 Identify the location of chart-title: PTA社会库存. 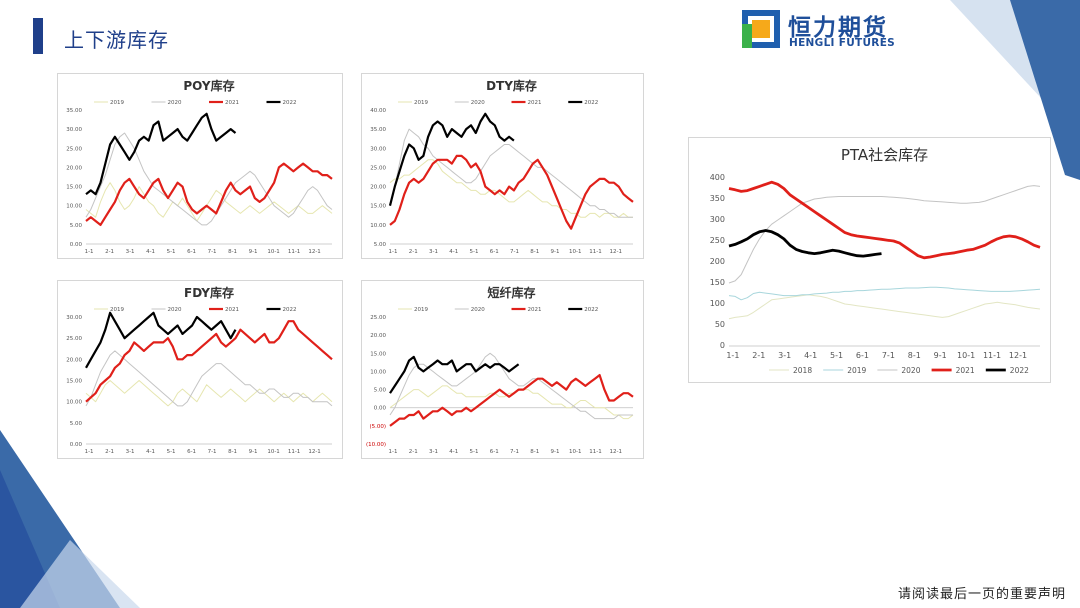
(884, 155).